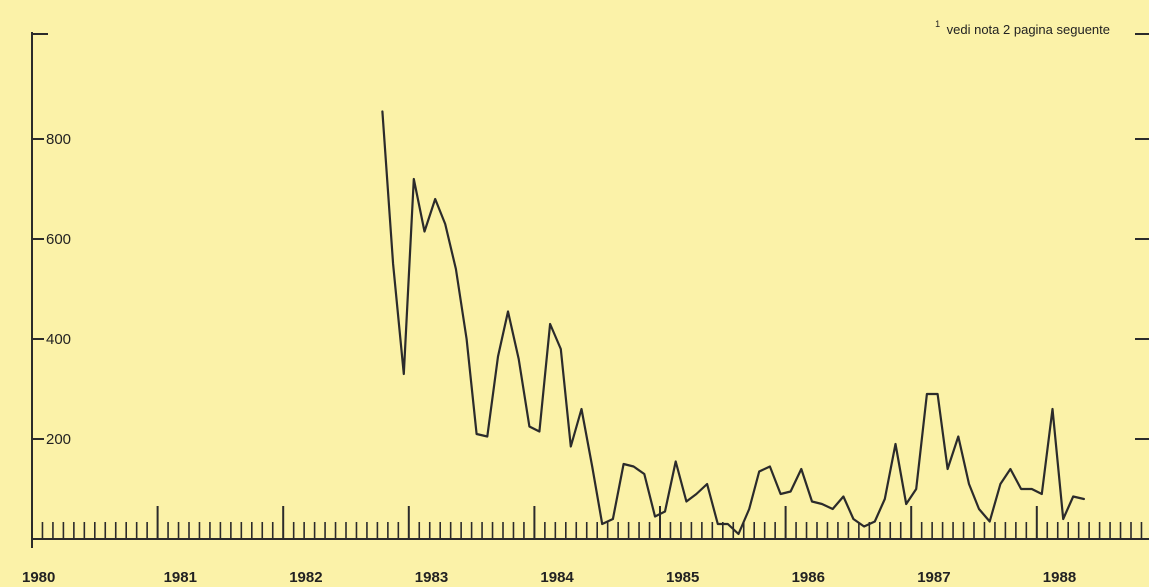 This screenshot has width=1149, height=587. I want to click on y-tick-label-800: 800, so click(58, 139).